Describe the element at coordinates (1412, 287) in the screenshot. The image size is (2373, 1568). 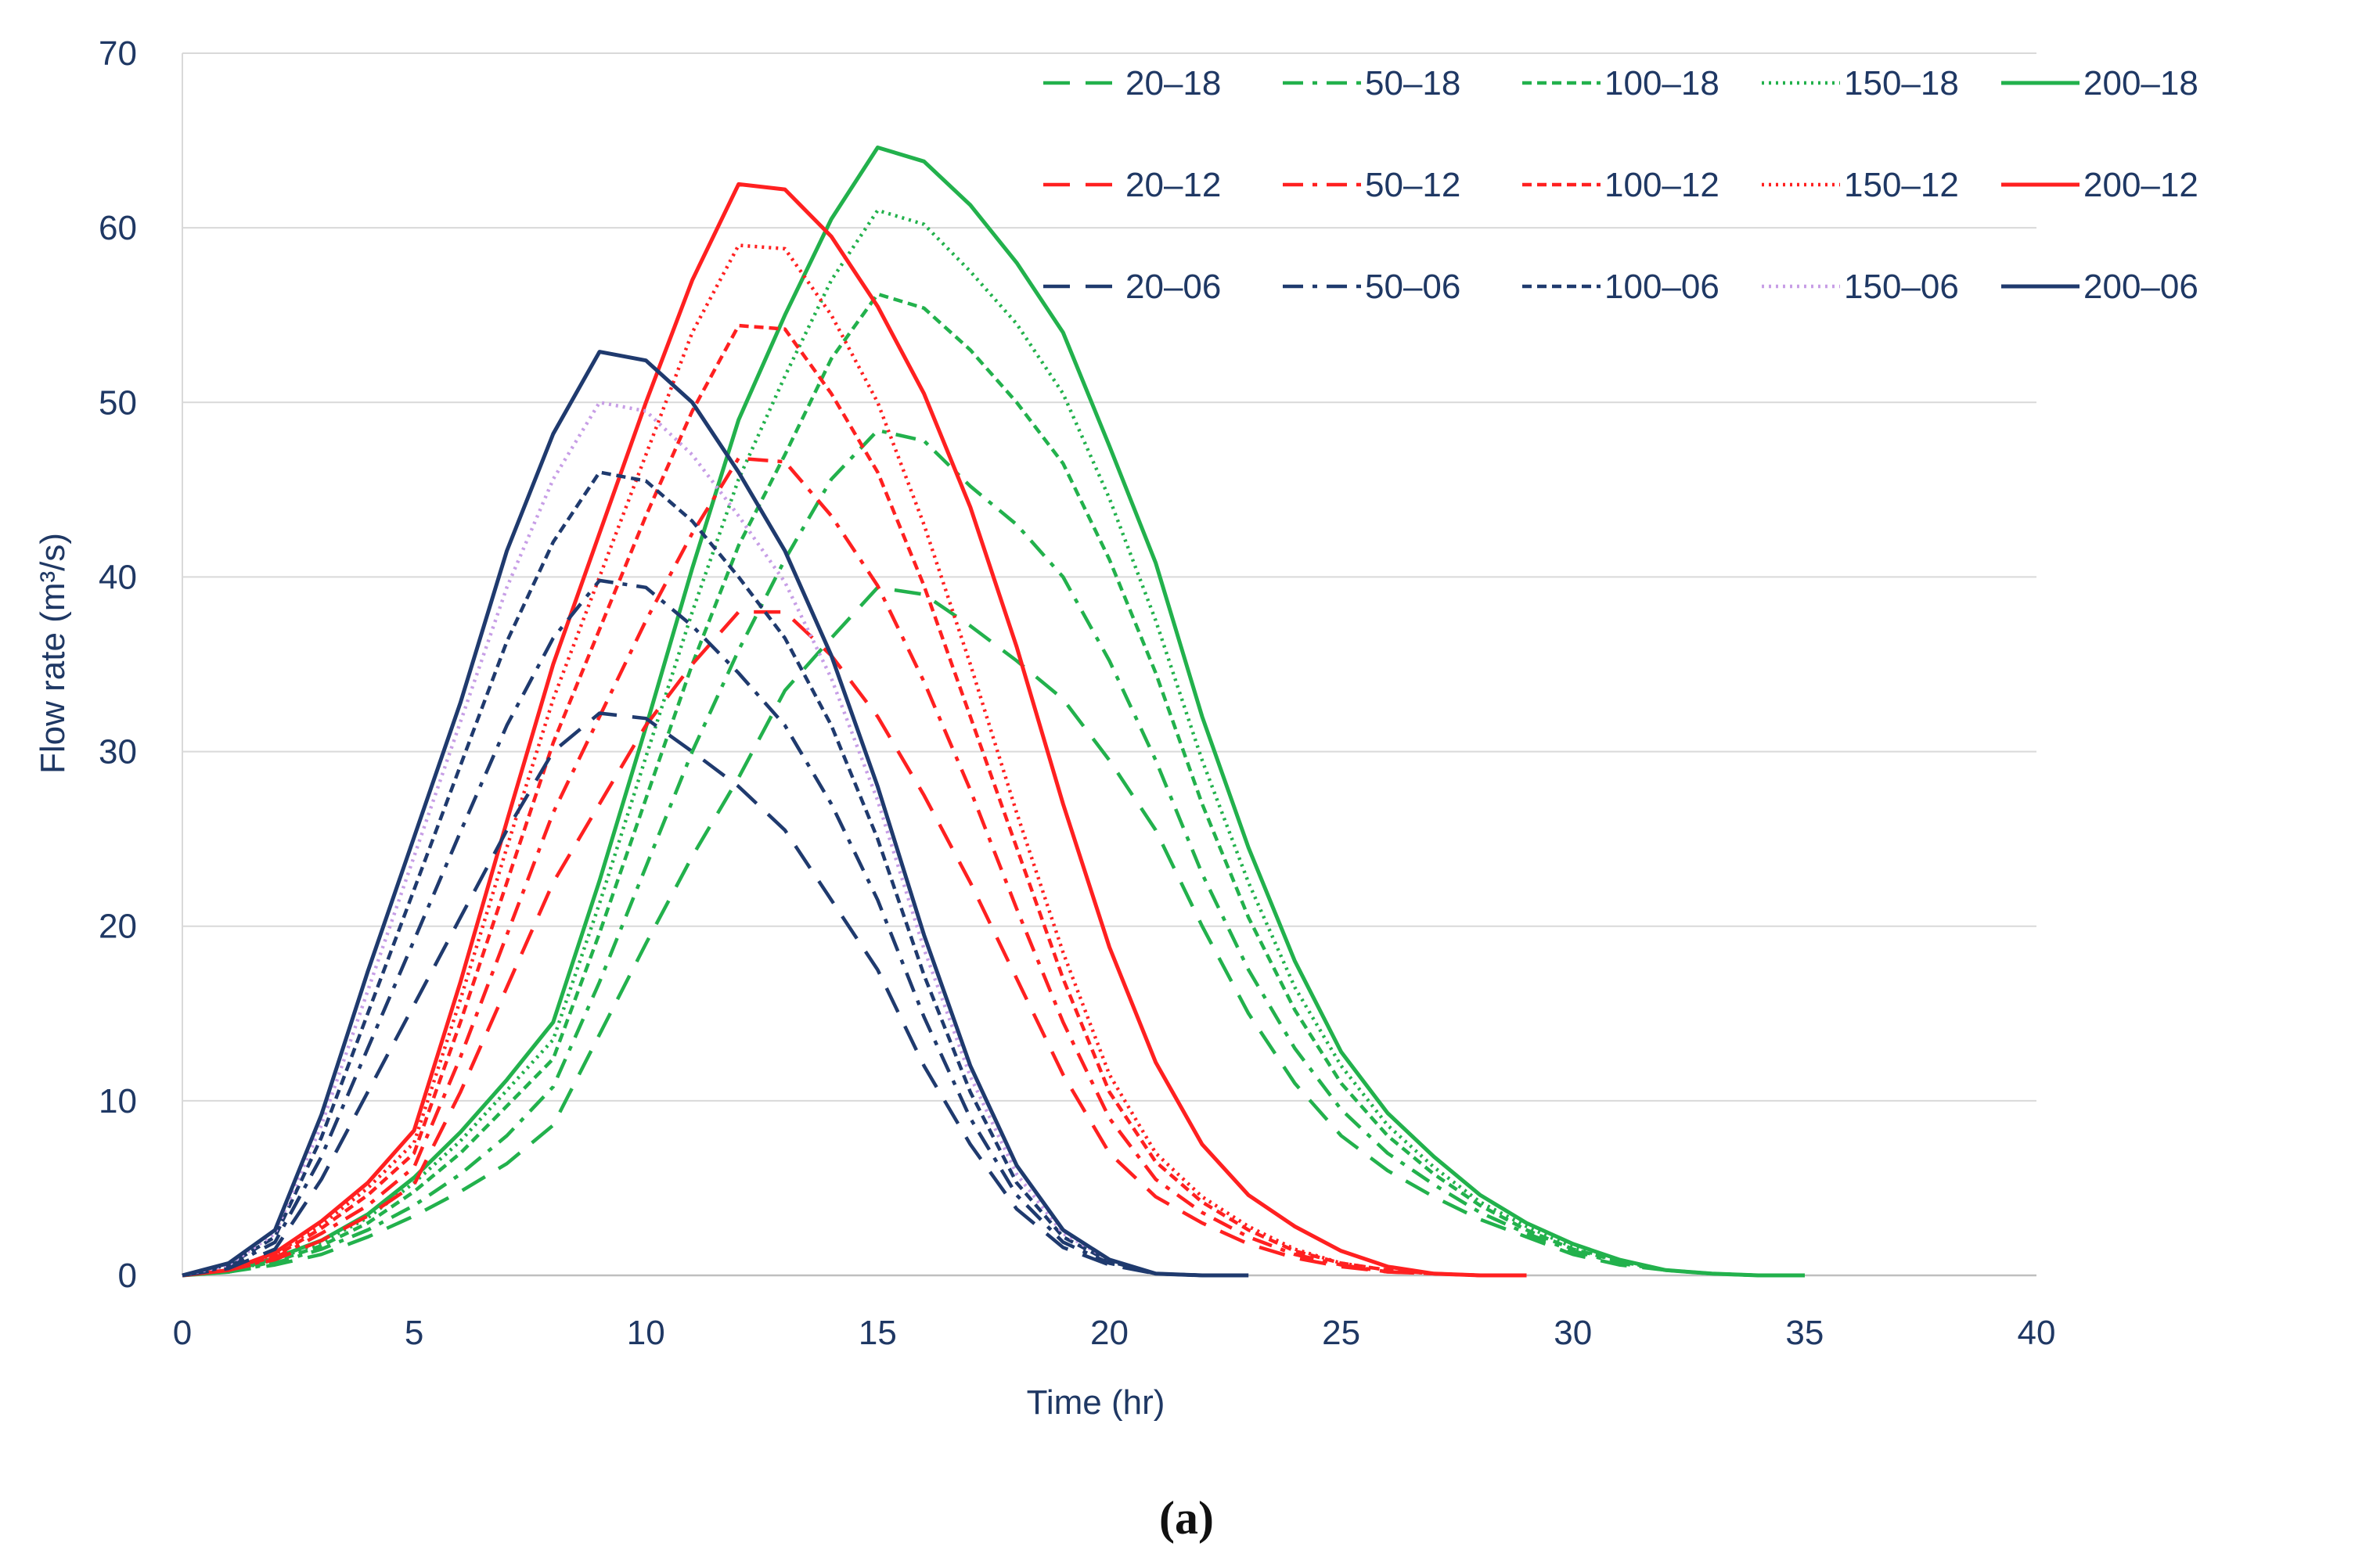
I see `legend-label: 50–06` at that location.